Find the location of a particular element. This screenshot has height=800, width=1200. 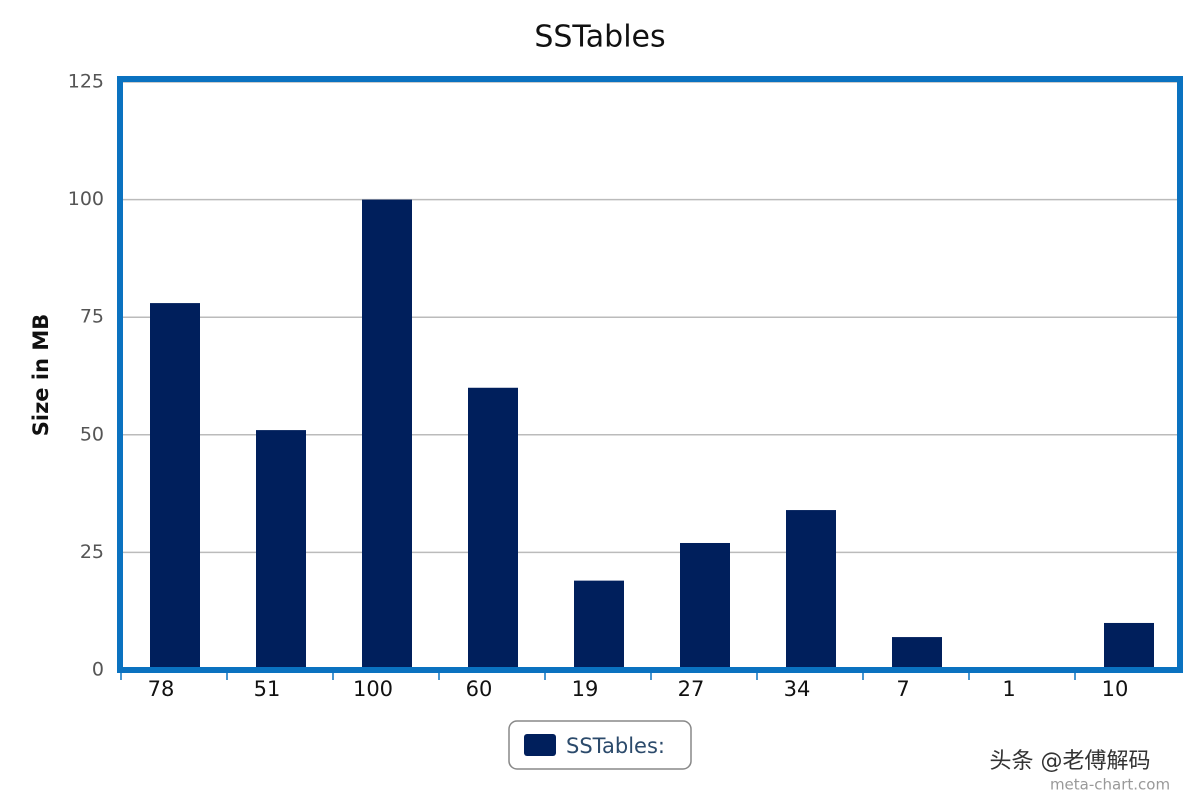

y-tick-label: 75 is located at coordinates (92, 317).